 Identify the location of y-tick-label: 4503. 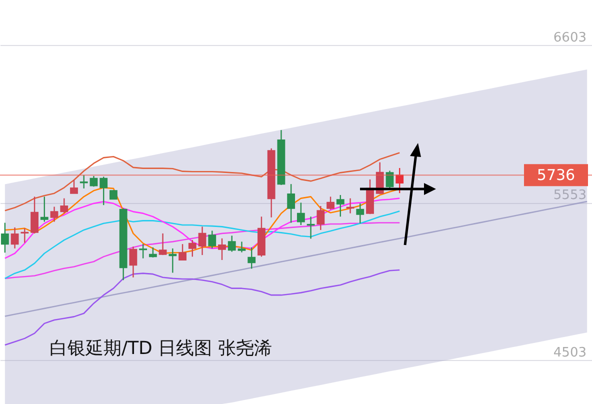
(569, 353).